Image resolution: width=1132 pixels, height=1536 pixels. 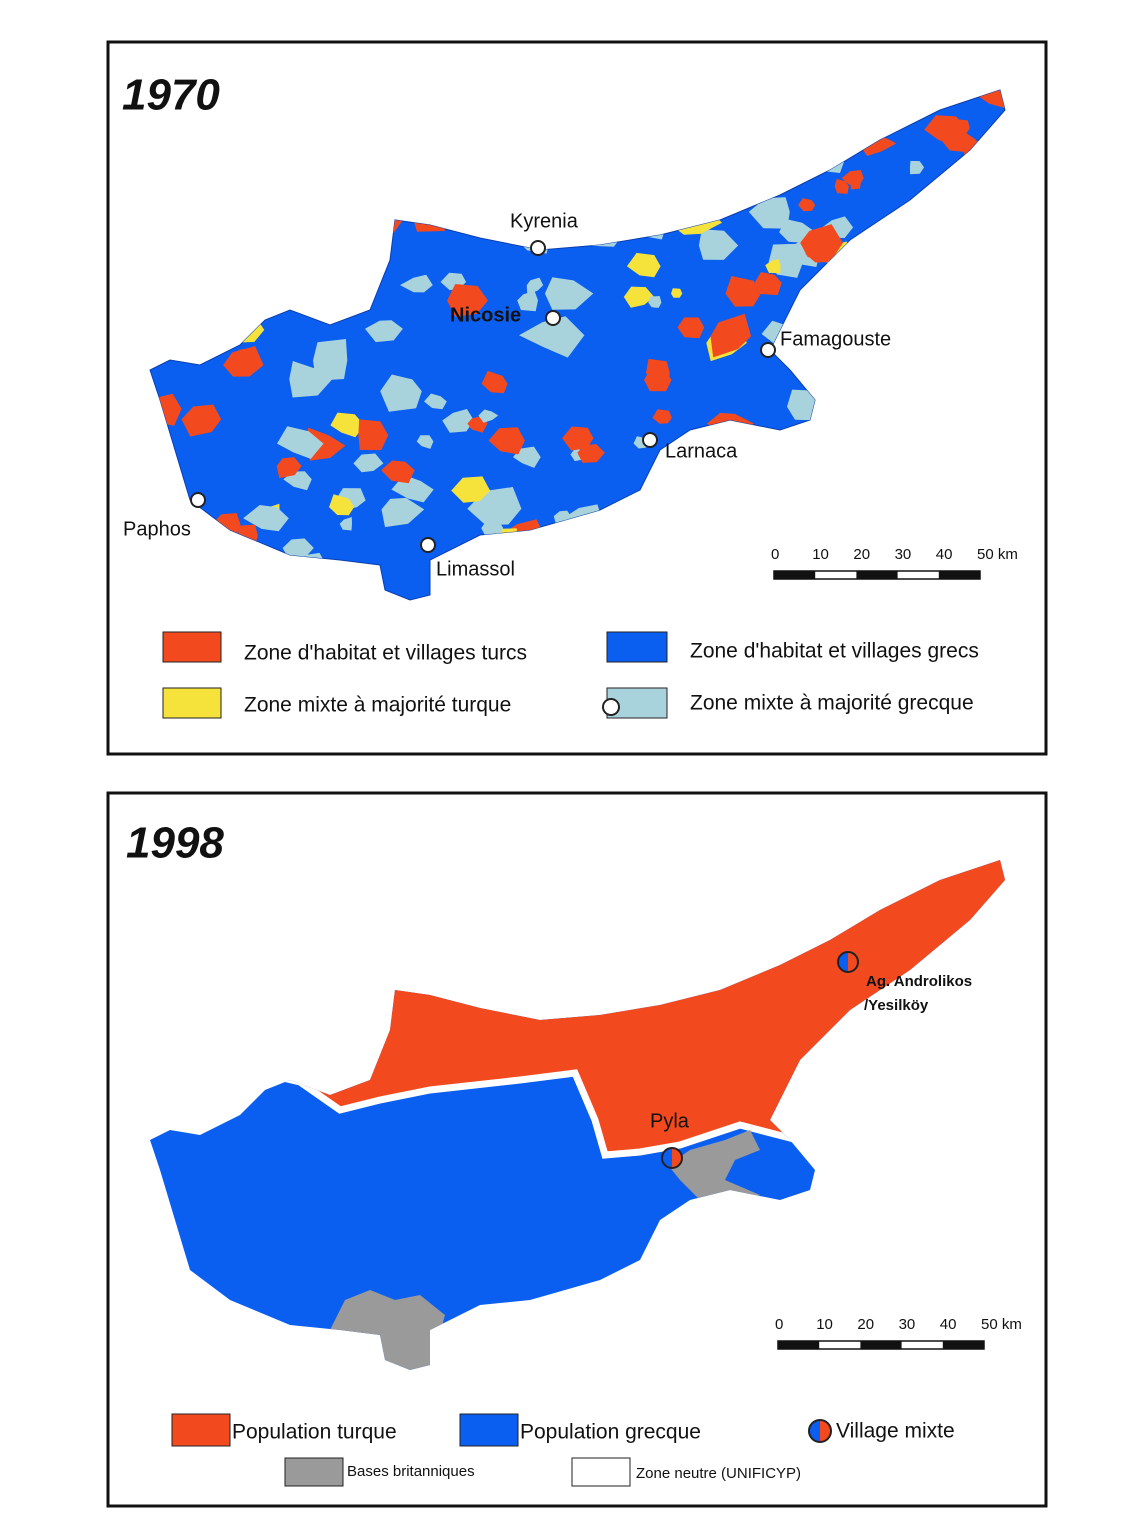 What do you see at coordinates (701, 451) in the screenshot?
I see `city-label: Larnaca` at bounding box center [701, 451].